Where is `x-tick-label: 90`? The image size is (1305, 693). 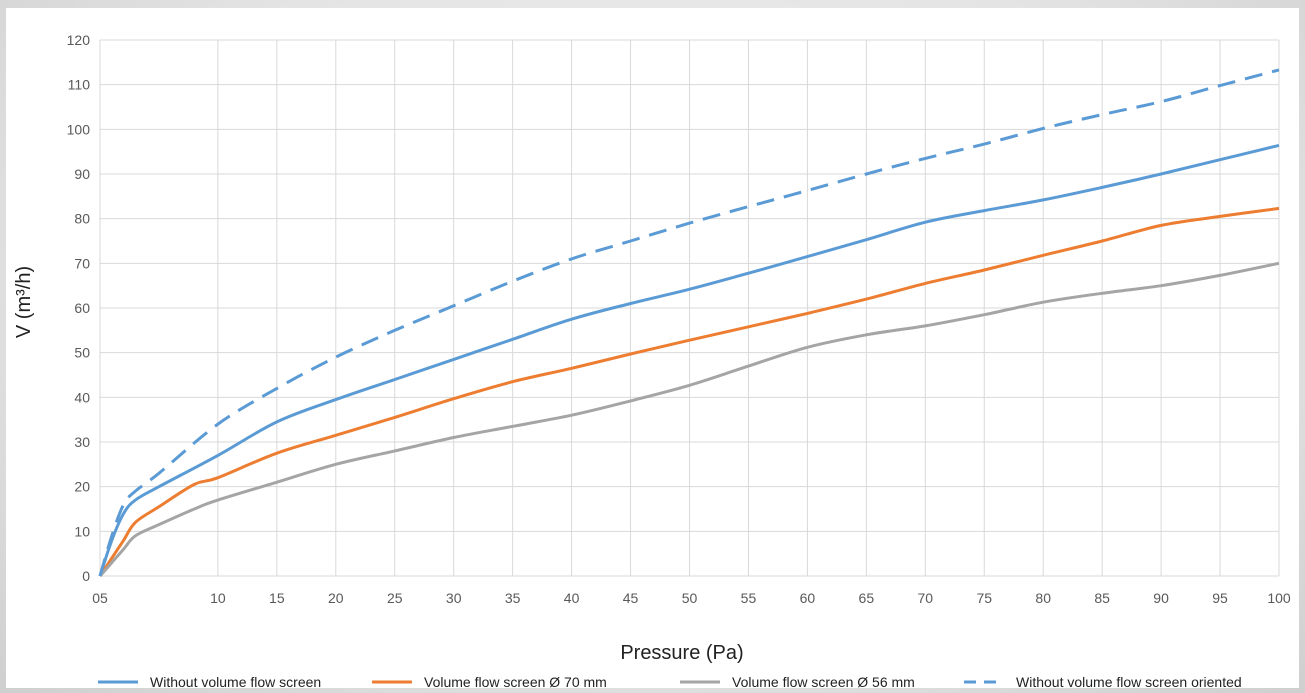
x-tick-label: 90 is located at coordinates (1161, 598).